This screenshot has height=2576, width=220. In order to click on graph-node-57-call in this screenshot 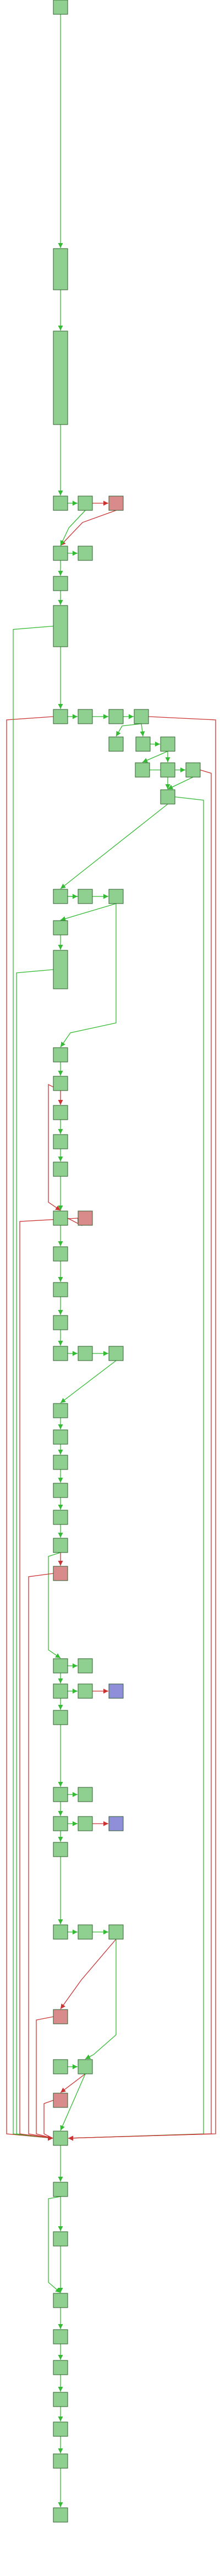, I will do `click(116, 1823)`.